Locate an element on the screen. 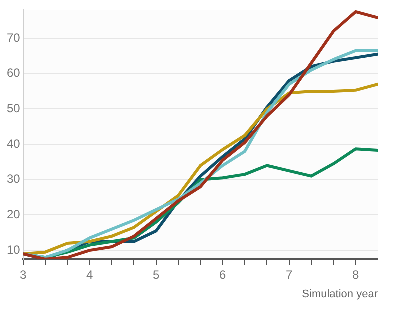 Image resolution: width=400 pixels, height=309 pixels. y-tick-label: 60 is located at coordinates (13, 73).